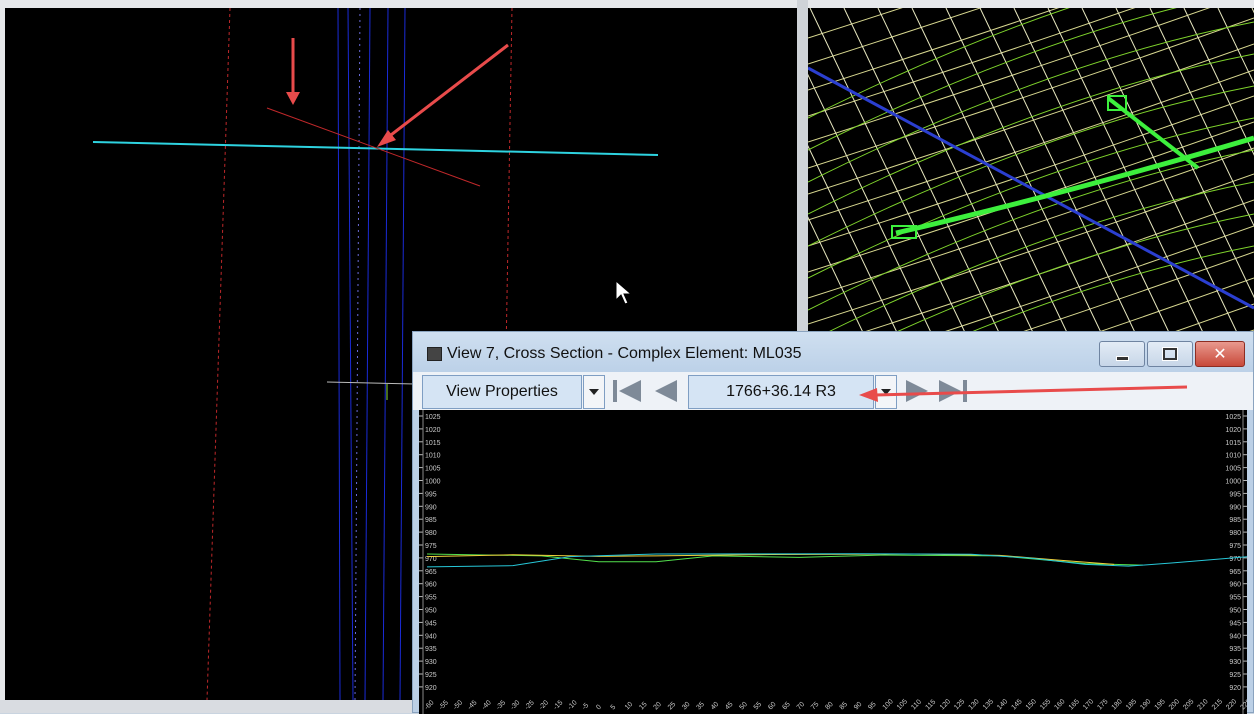 The height and width of the screenshot is (714, 1254). Describe the element at coordinates (902, 704) in the screenshot. I see `x-tick-label: 105` at that location.